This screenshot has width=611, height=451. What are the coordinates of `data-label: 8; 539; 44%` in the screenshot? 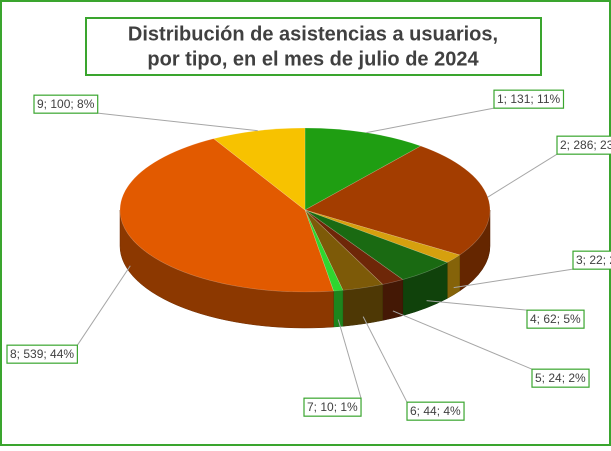 It's located at (42, 354).